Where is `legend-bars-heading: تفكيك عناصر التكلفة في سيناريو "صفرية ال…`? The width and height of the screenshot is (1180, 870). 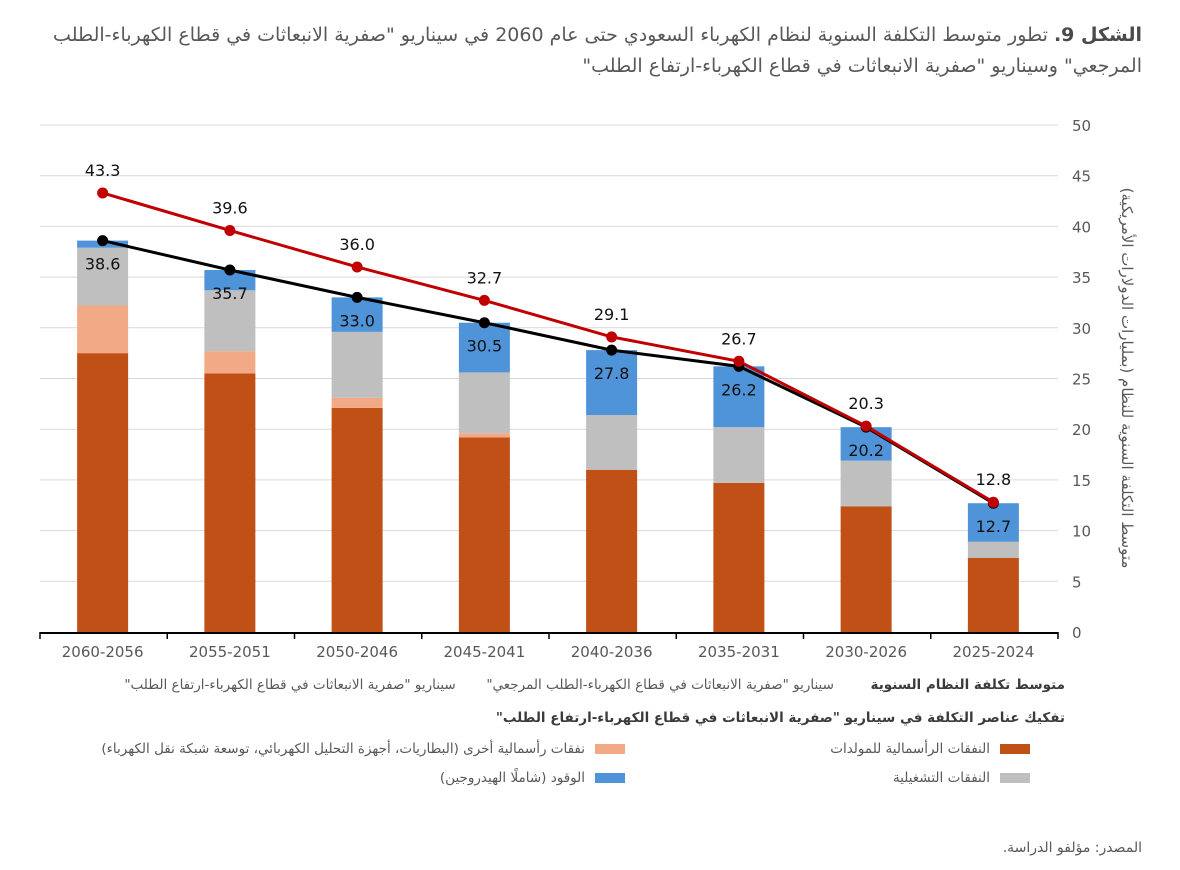
legend-bars-heading: تفكيك عناصر التكلفة في سيناريو "صفرية ال… is located at coordinates (780, 718).